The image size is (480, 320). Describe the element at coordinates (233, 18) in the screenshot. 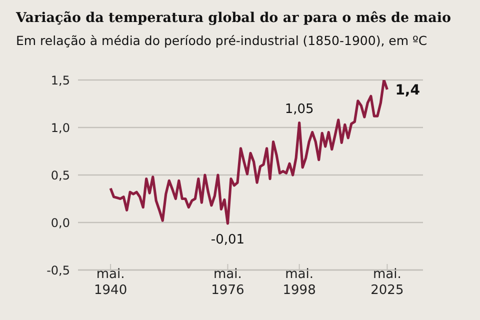

I see `chart-title: Variação da temperatura global do ar para o mês de maio` at that location.